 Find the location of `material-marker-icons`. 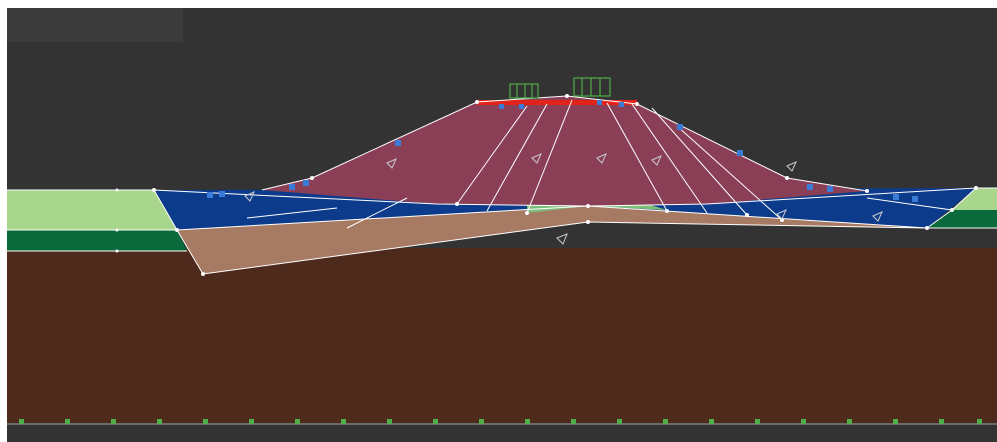

material-marker-icons is located at coordinates (563, 199).